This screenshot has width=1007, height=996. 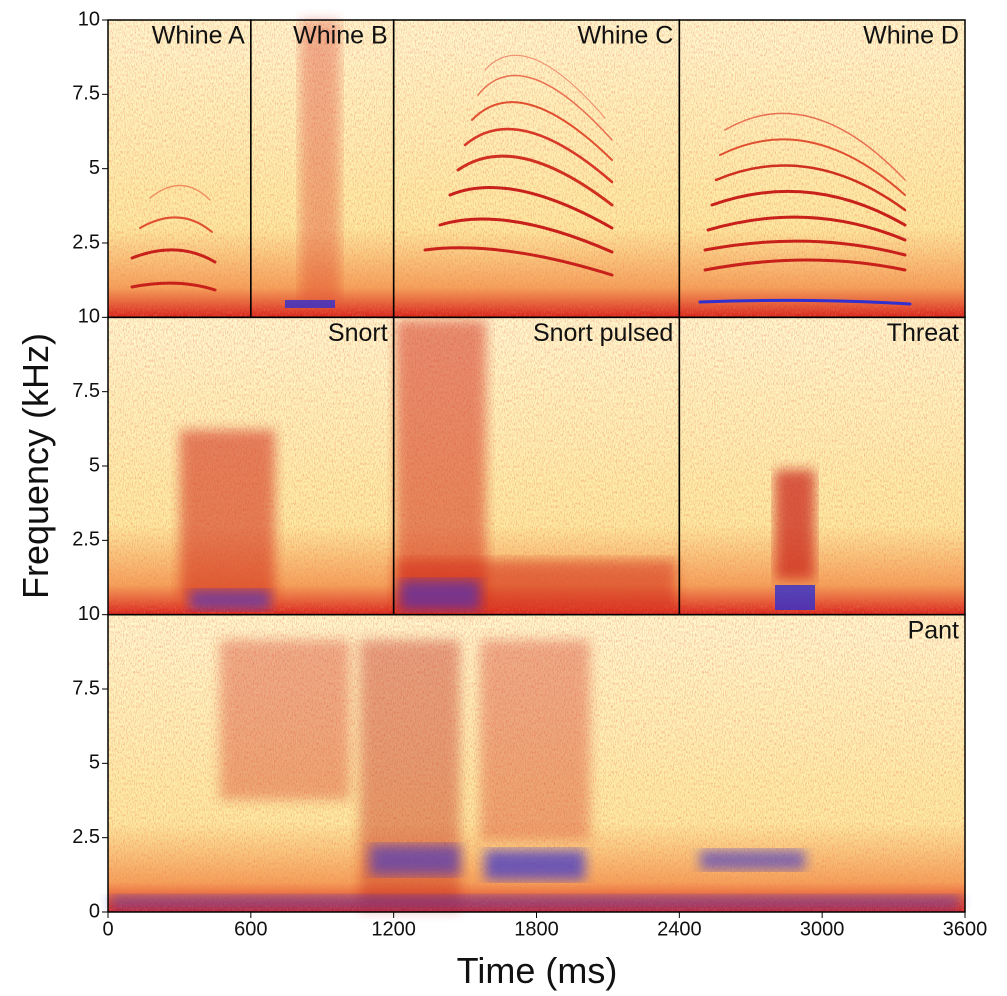 What do you see at coordinates (679, 929) in the screenshot?
I see `x-tick-label: 2400` at bounding box center [679, 929].